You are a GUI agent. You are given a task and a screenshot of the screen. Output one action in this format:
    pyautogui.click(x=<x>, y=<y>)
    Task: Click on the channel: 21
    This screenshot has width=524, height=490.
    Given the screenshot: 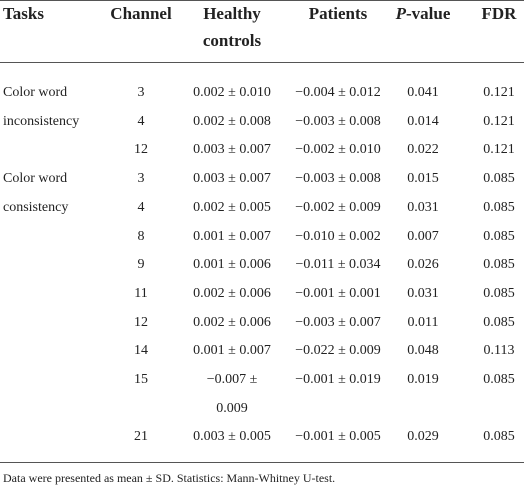 What is the action you would take?
    pyautogui.click(x=141, y=437)
    